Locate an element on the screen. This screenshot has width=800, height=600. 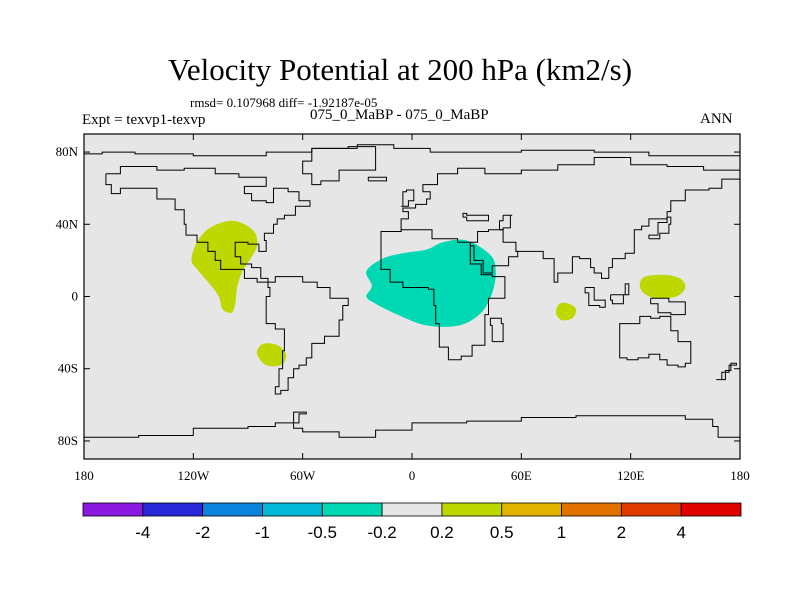
map-title: Velocity Potential at 200 hPa (km2/s) is located at coordinates (400, 69).